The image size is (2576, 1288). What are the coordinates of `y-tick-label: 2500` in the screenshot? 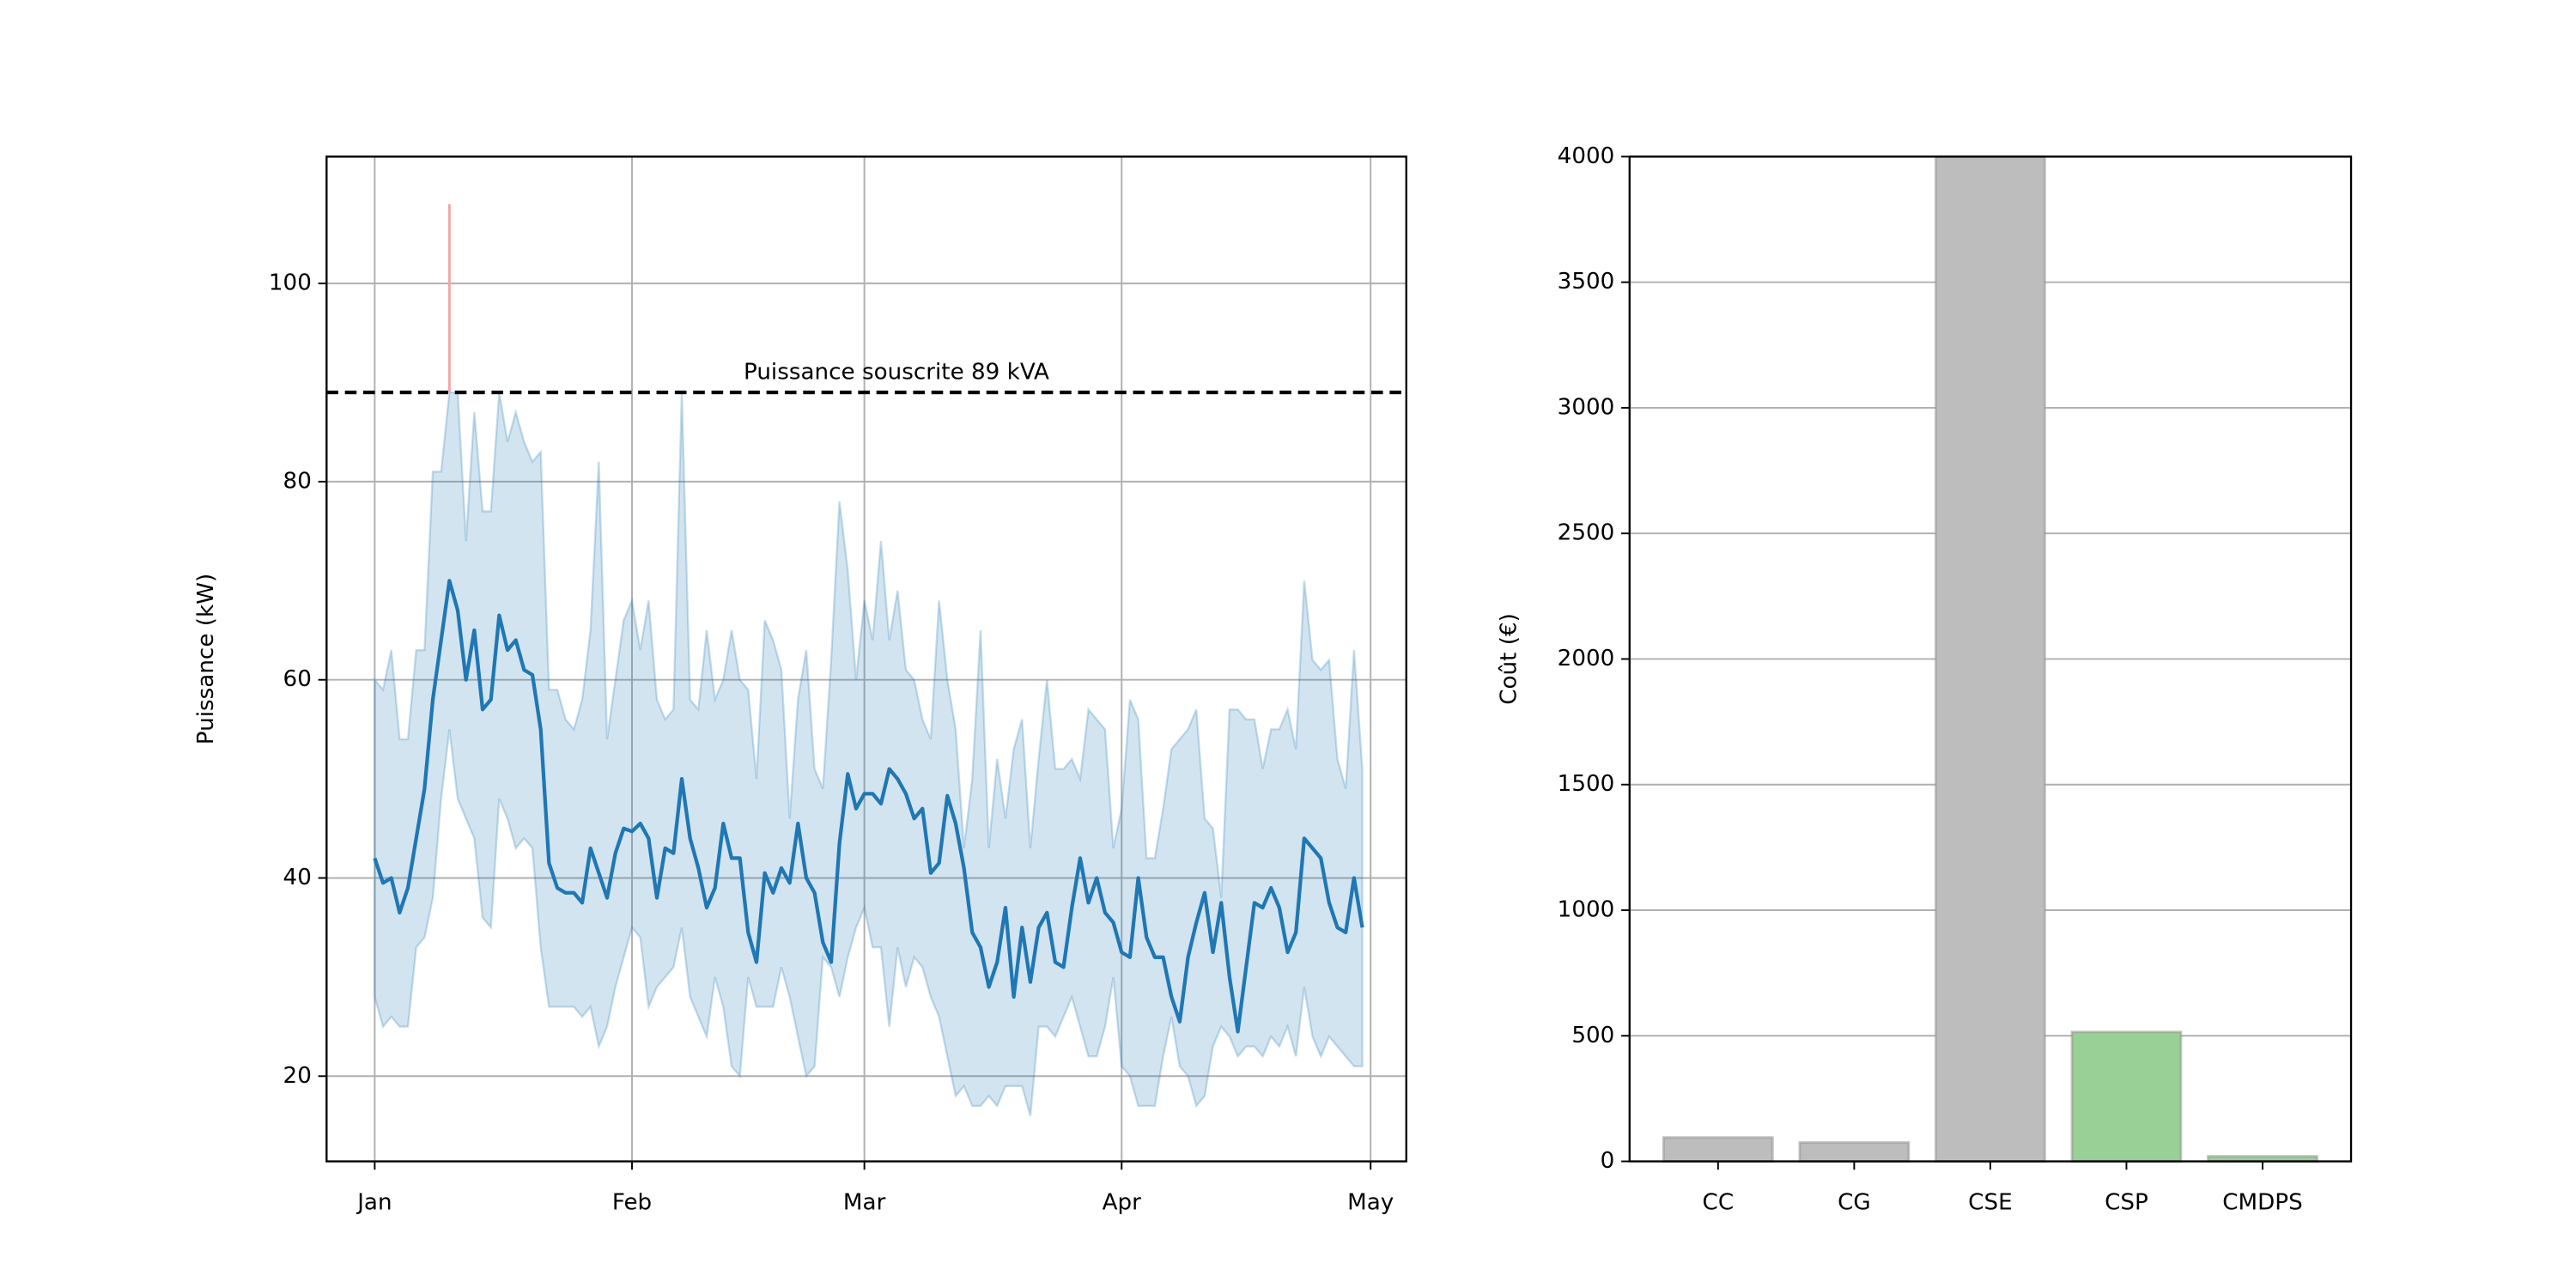 It's located at (1587, 533).